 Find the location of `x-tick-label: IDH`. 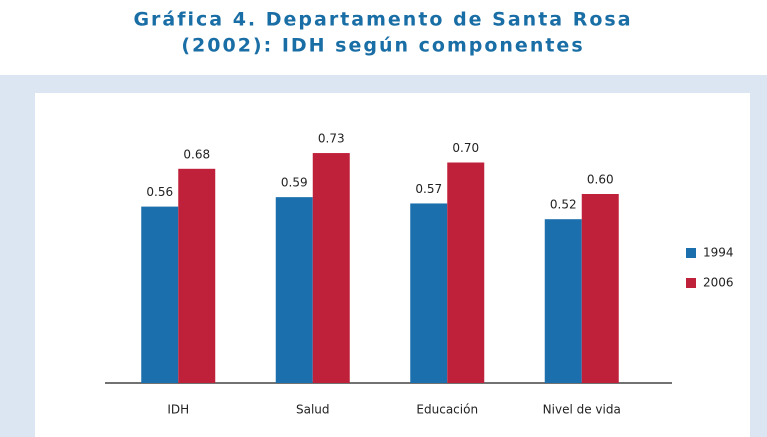

x-tick-label: IDH is located at coordinates (178, 410).